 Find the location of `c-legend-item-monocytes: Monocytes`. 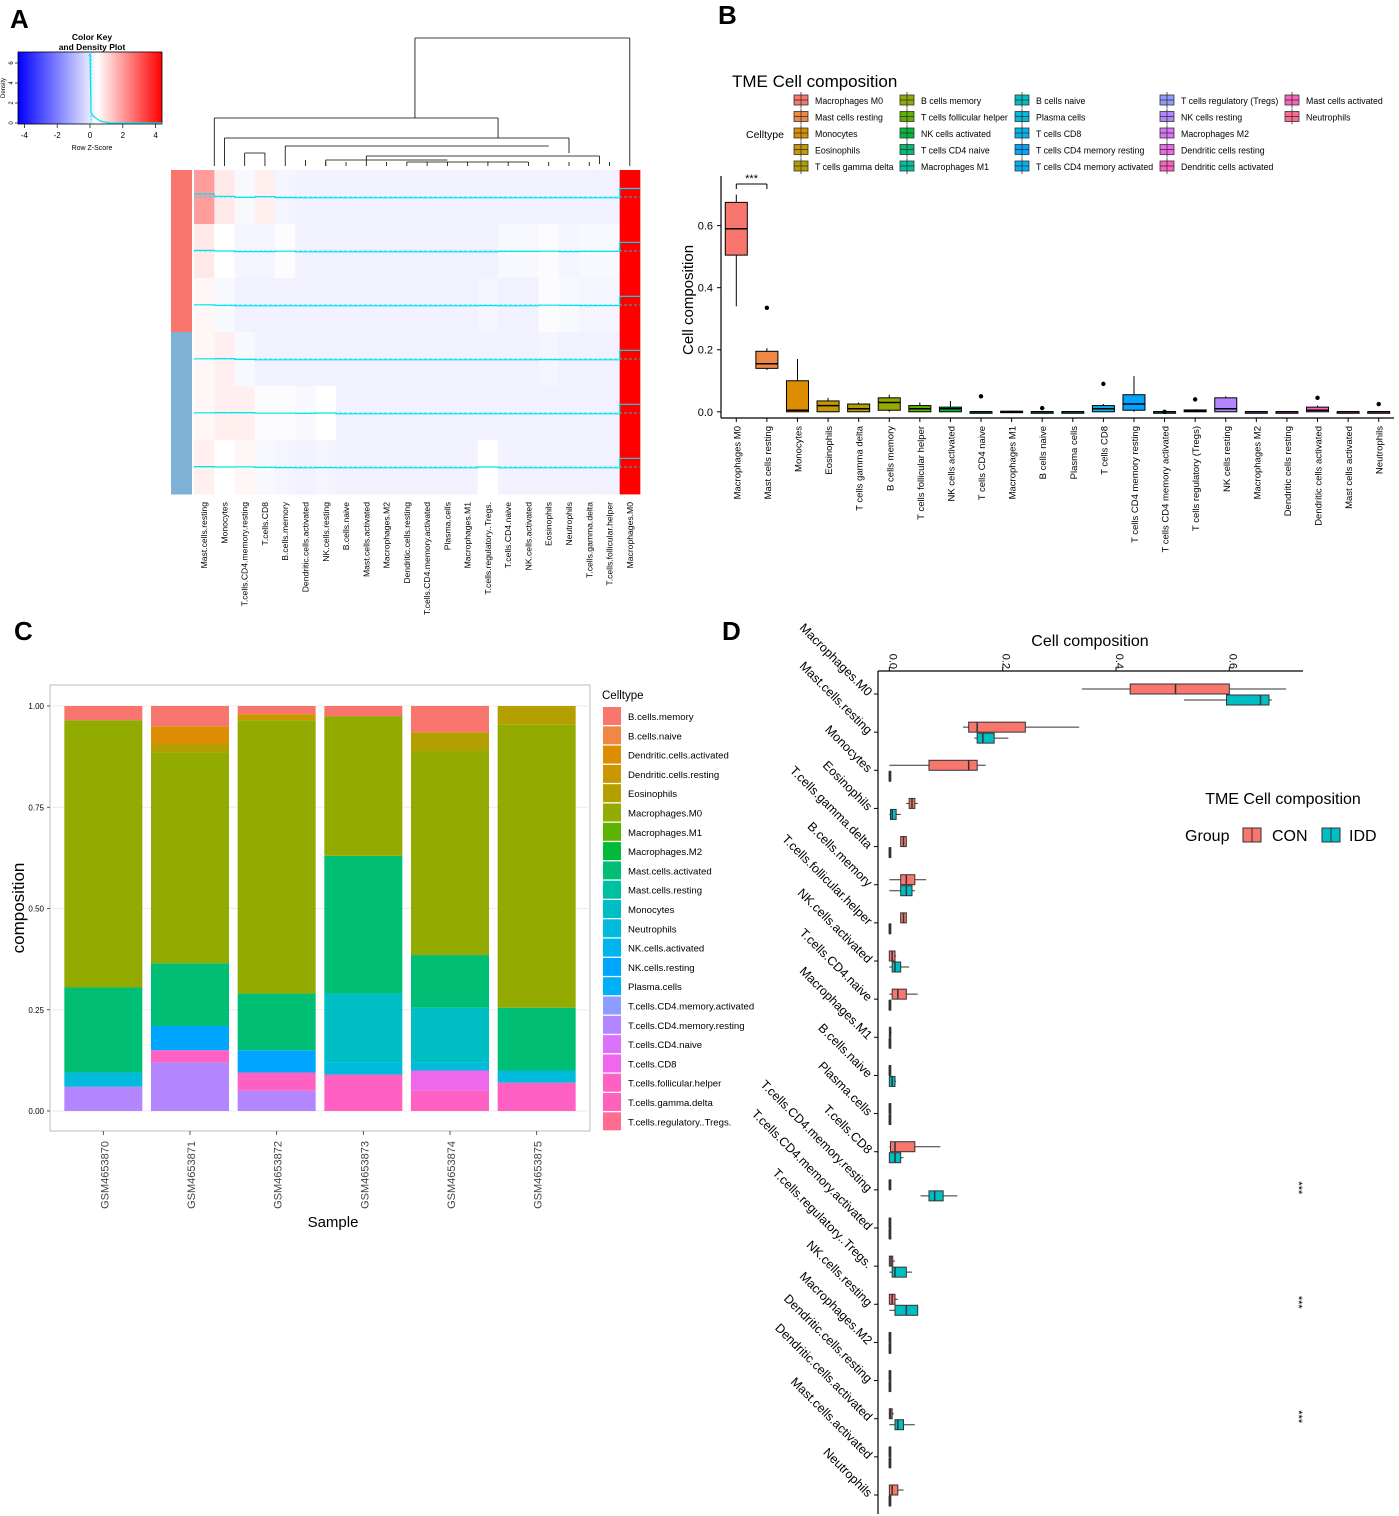

c-legend-item-monocytes: Monocytes is located at coordinates (639, 909).